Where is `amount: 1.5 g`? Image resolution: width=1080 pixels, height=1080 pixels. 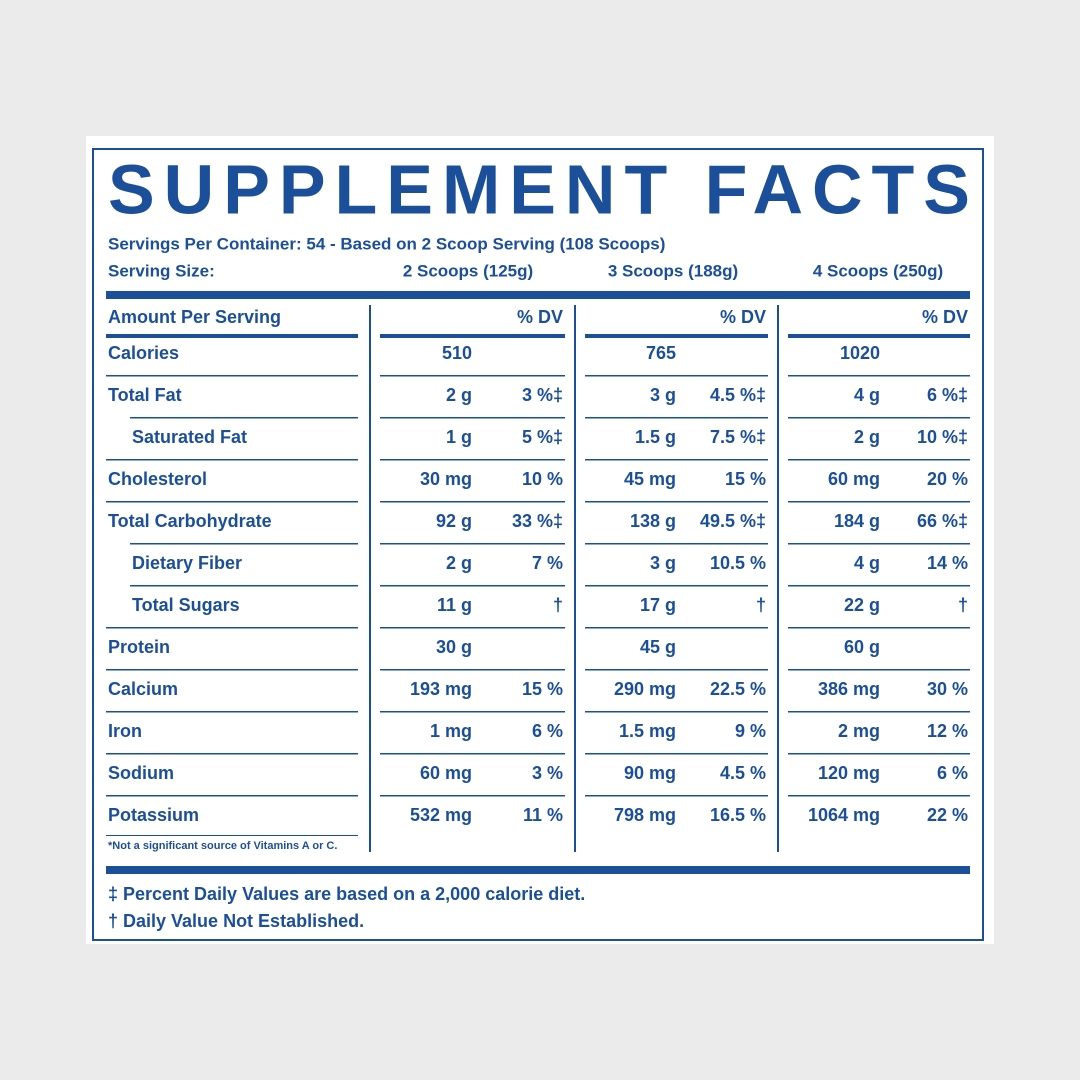 amount: 1.5 g is located at coordinates (655, 437).